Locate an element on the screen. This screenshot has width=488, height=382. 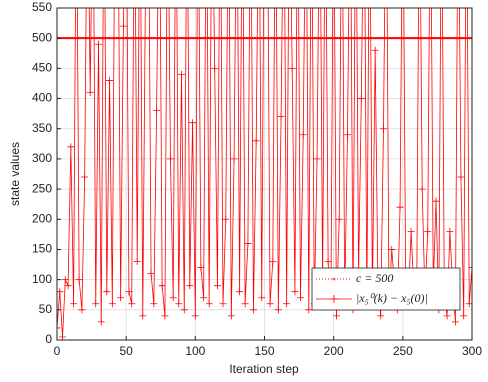
y-tick-label: 450 is located at coordinates (42, 68).